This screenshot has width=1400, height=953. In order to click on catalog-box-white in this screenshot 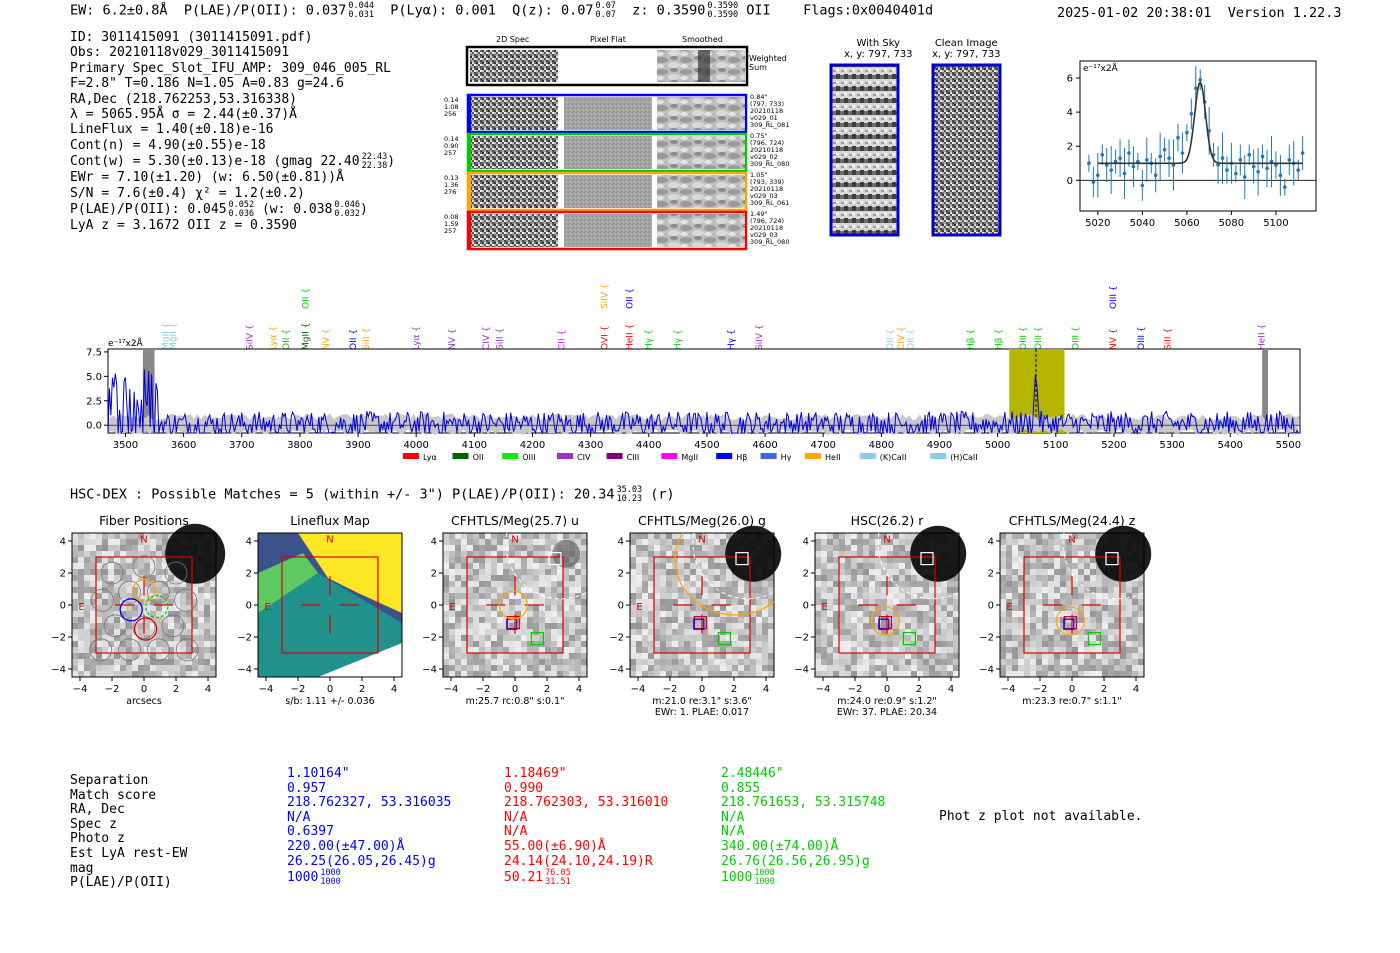, I will do `click(742, 558)`.